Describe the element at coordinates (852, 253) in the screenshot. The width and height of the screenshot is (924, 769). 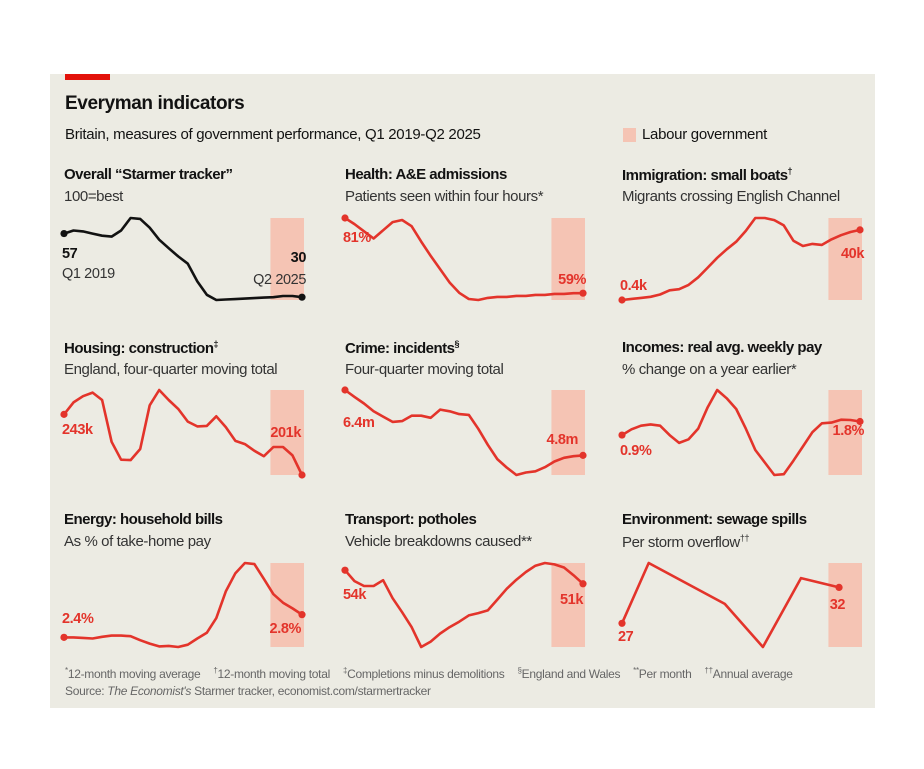
I see `end-value-label: 40k` at that location.